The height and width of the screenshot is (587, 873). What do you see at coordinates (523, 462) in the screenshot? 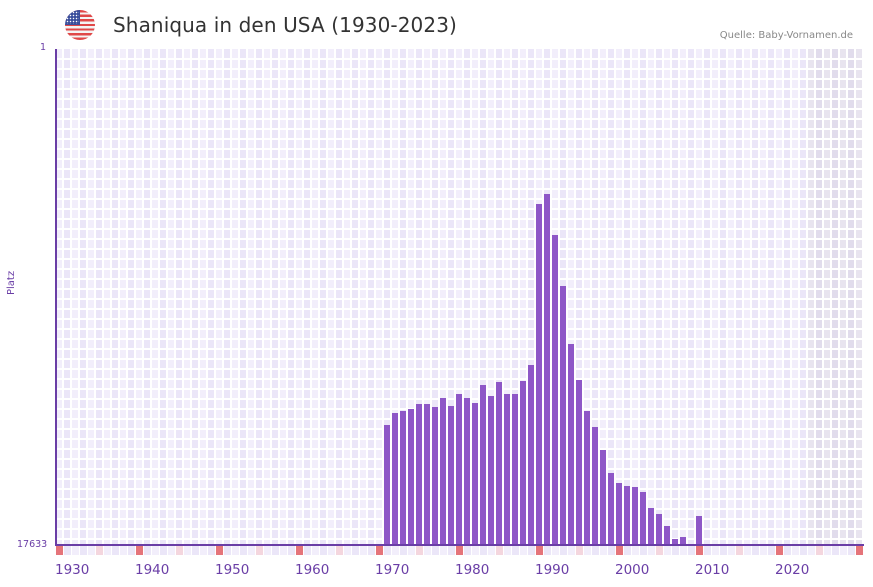
I see `bar-1988` at bounding box center [523, 462].